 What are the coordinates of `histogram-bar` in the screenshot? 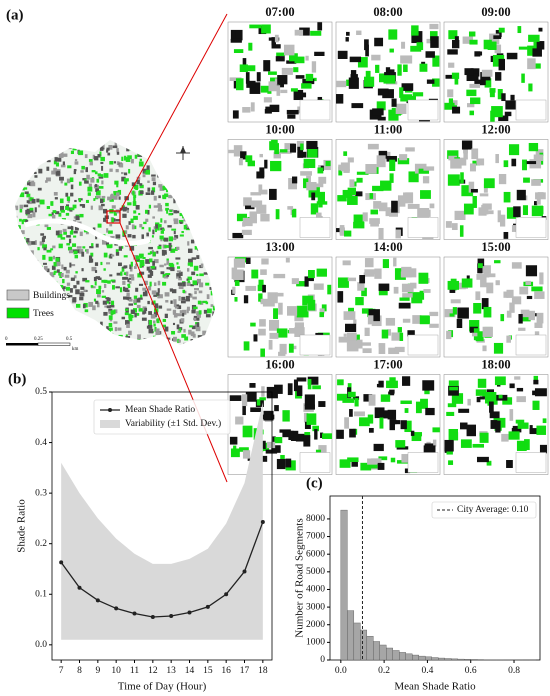 It's located at (474, 660).